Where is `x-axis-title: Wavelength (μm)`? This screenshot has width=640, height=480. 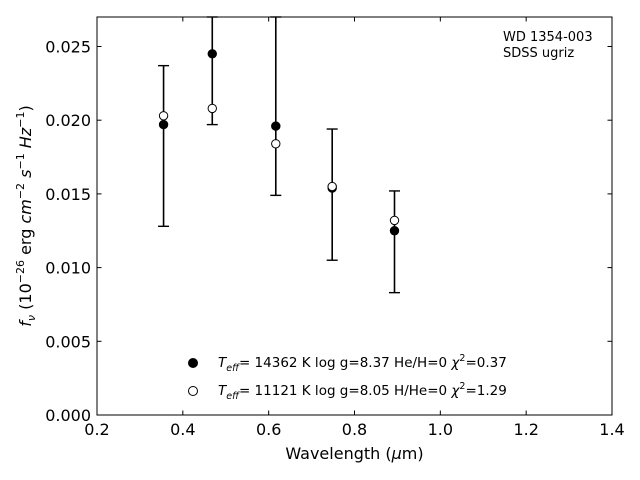 x-axis-title: Wavelength (μm) is located at coordinates (354, 453).